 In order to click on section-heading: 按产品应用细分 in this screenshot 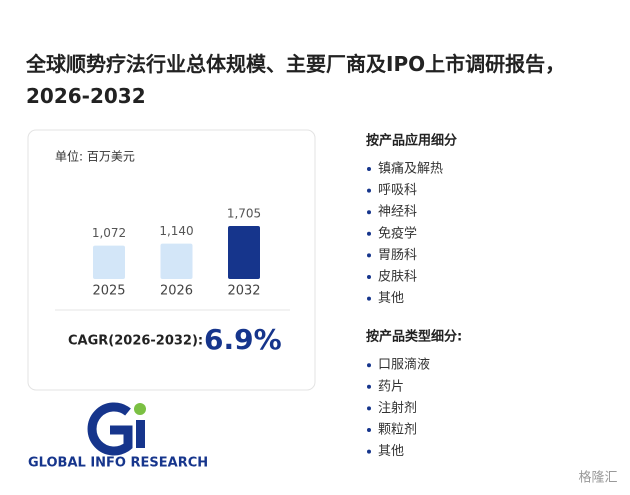, I will do `click(411, 141)`.